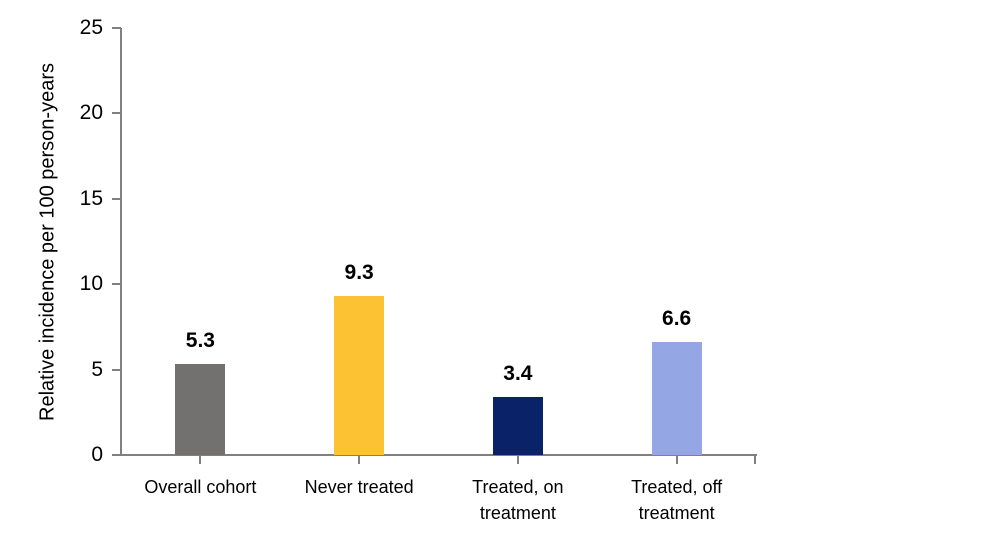  Describe the element at coordinates (97, 454) in the screenshot. I see `y-tick-label: 0` at that location.